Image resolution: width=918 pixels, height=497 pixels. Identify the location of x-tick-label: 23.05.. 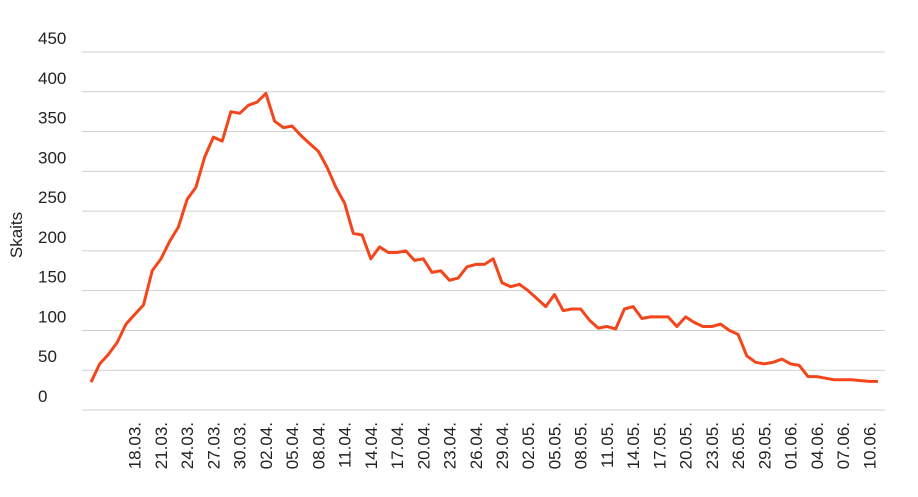
(712, 445).